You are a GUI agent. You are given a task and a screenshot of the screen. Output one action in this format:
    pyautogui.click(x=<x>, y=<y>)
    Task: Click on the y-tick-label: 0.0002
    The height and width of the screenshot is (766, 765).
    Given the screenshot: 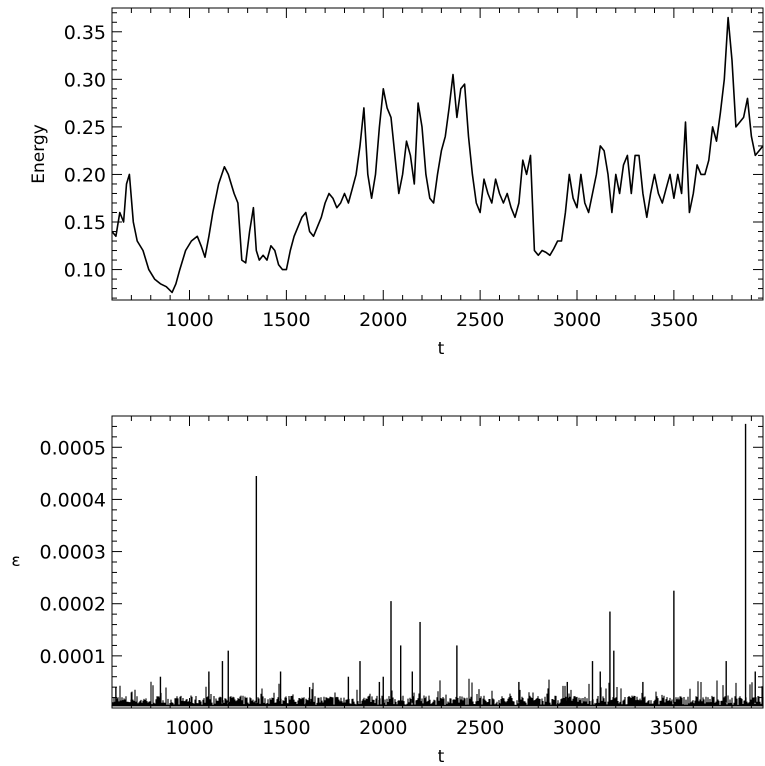 What is the action you would take?
    pyautogui.click(x=73, y=605)
    